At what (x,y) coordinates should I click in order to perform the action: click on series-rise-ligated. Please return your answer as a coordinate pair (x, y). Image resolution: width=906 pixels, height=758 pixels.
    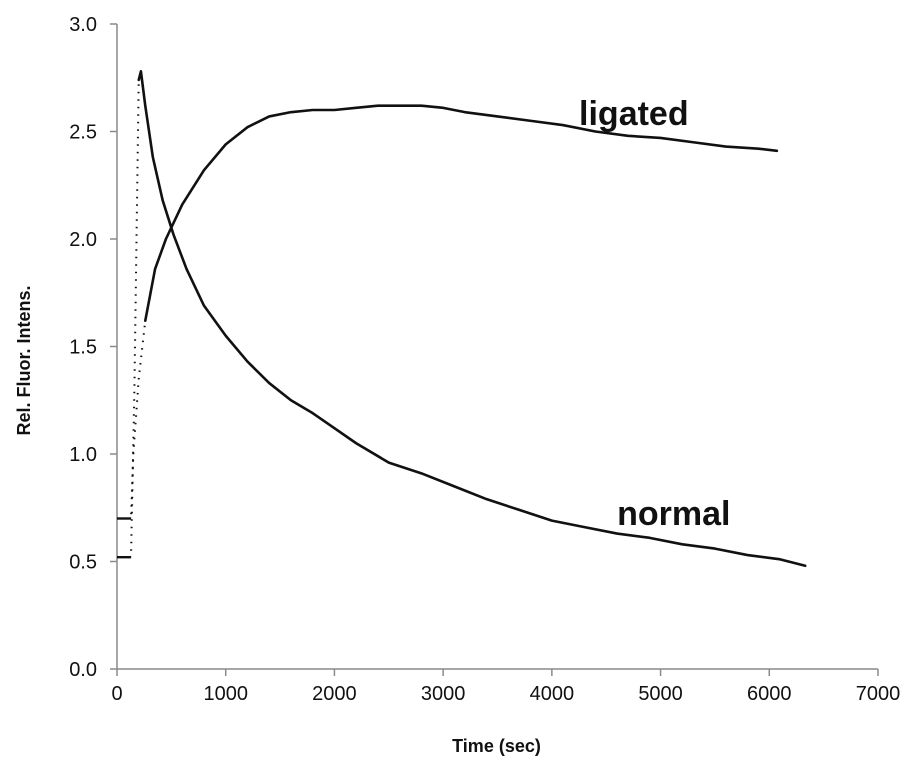
    Looking at the image, I should click on (138, 417).